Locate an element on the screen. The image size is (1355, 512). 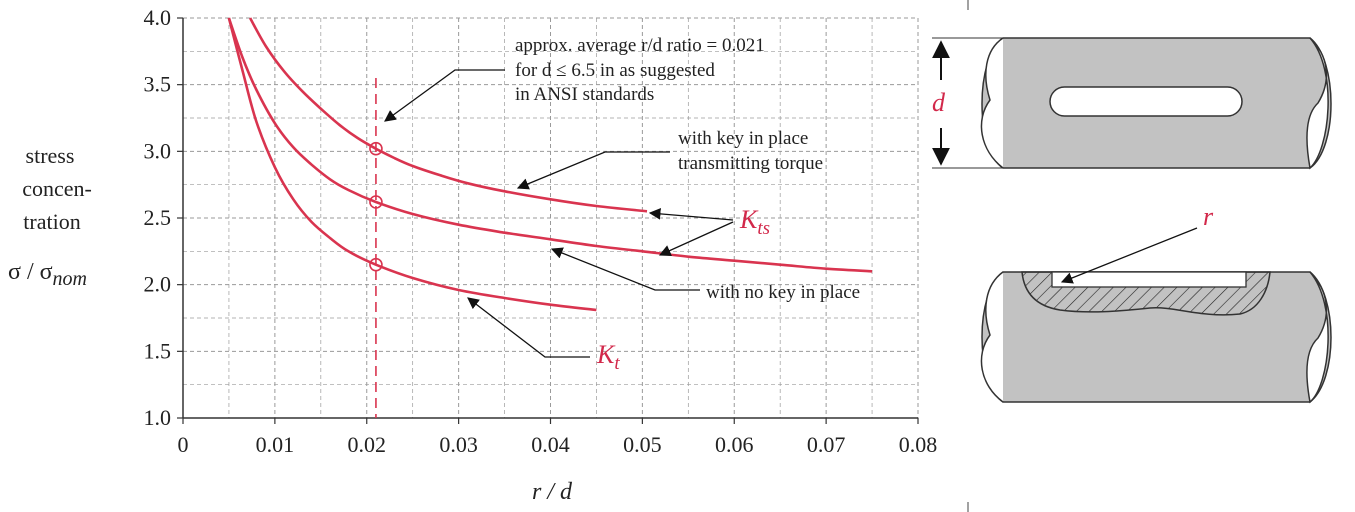
kt-label: Kt is located at coordinates (608, 357).